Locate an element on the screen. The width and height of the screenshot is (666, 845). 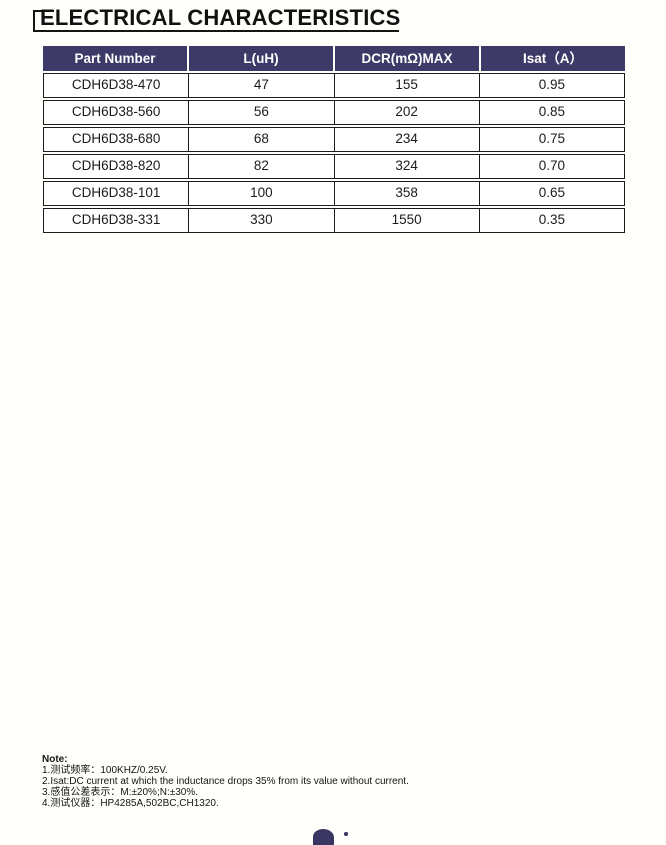
cell-isat: 0.35 is located at coordinates (551, 220).